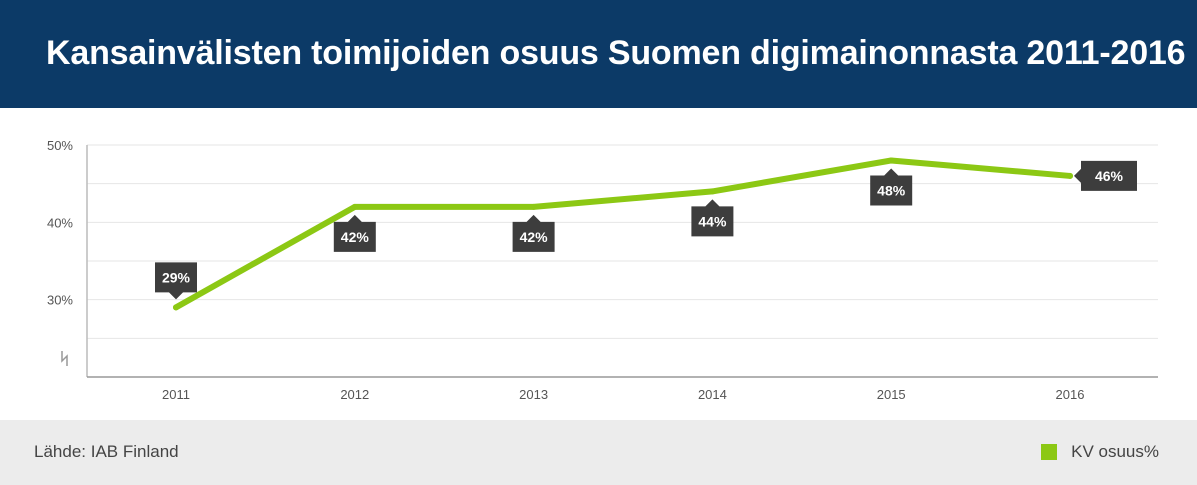 The height and width of the screenshot is (485, 1197). I want to click on data-label: 44%, so click(712, 218).